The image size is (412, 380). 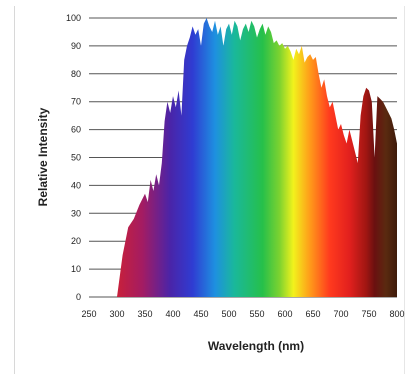 I want to click on y-tick-90: 90, so click(x=76, y=46).